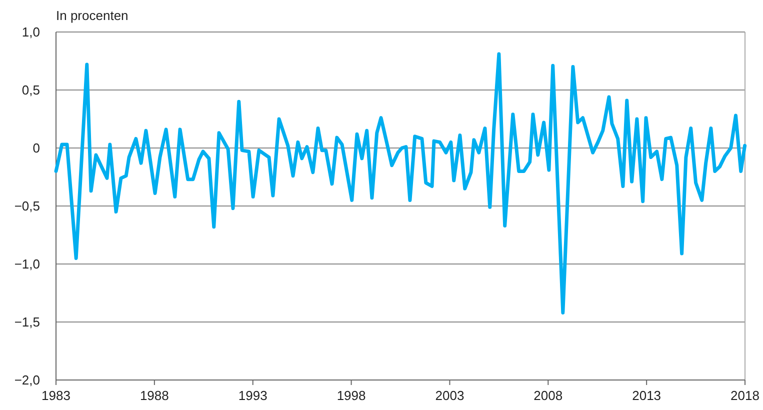 This screenshot has height=410, width=763. Describe the element at coordinates (36, 148) in the screenshot. I see `y-tick-label: 0` at that location.